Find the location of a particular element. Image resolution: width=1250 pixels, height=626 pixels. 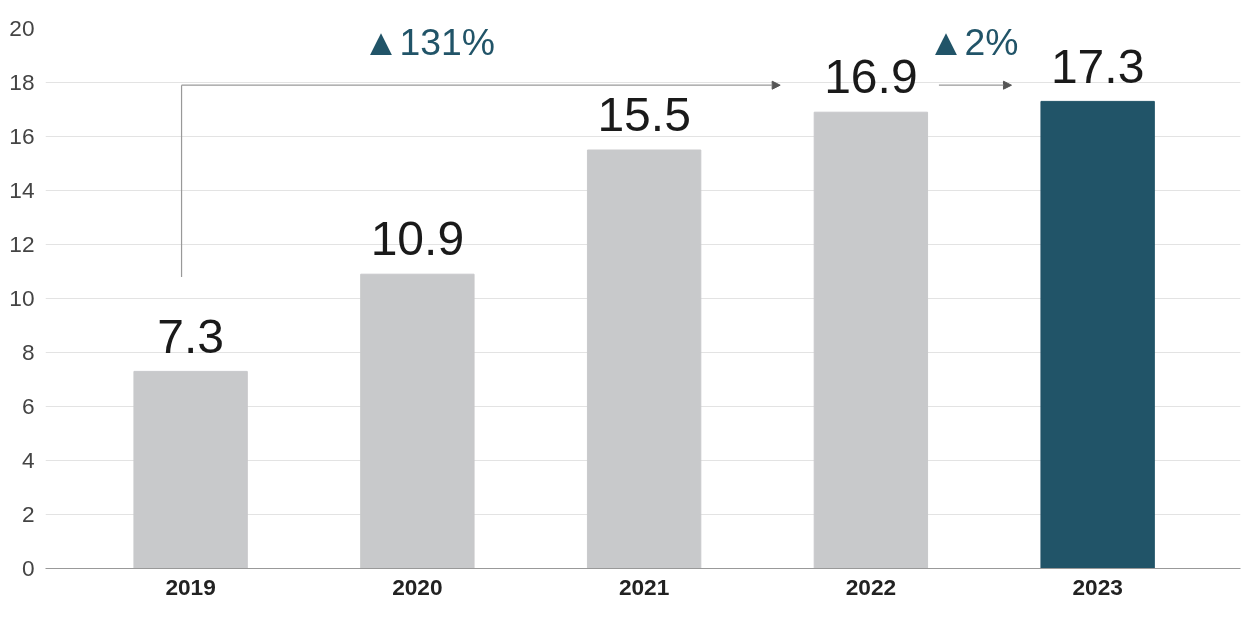

y-tick-label: 14 is located at coordinates (22, 190).